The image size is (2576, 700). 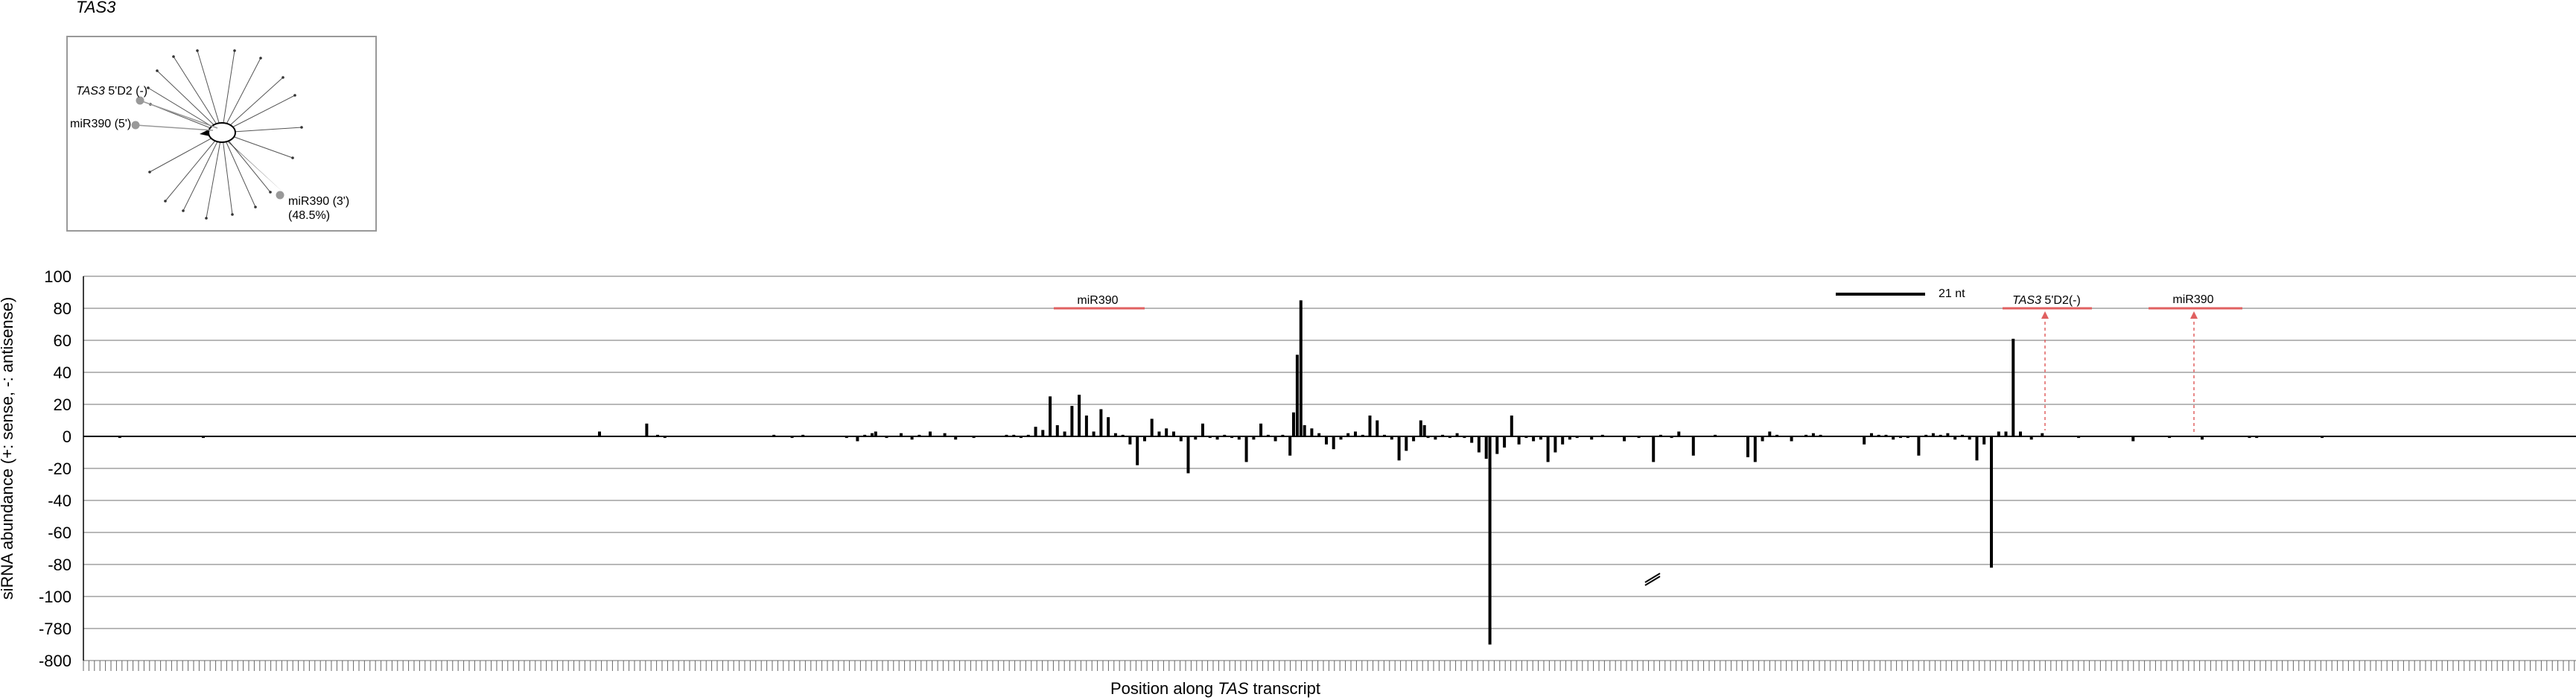 I want to click on y-tick-label: 60, so click(x=62, y=340).